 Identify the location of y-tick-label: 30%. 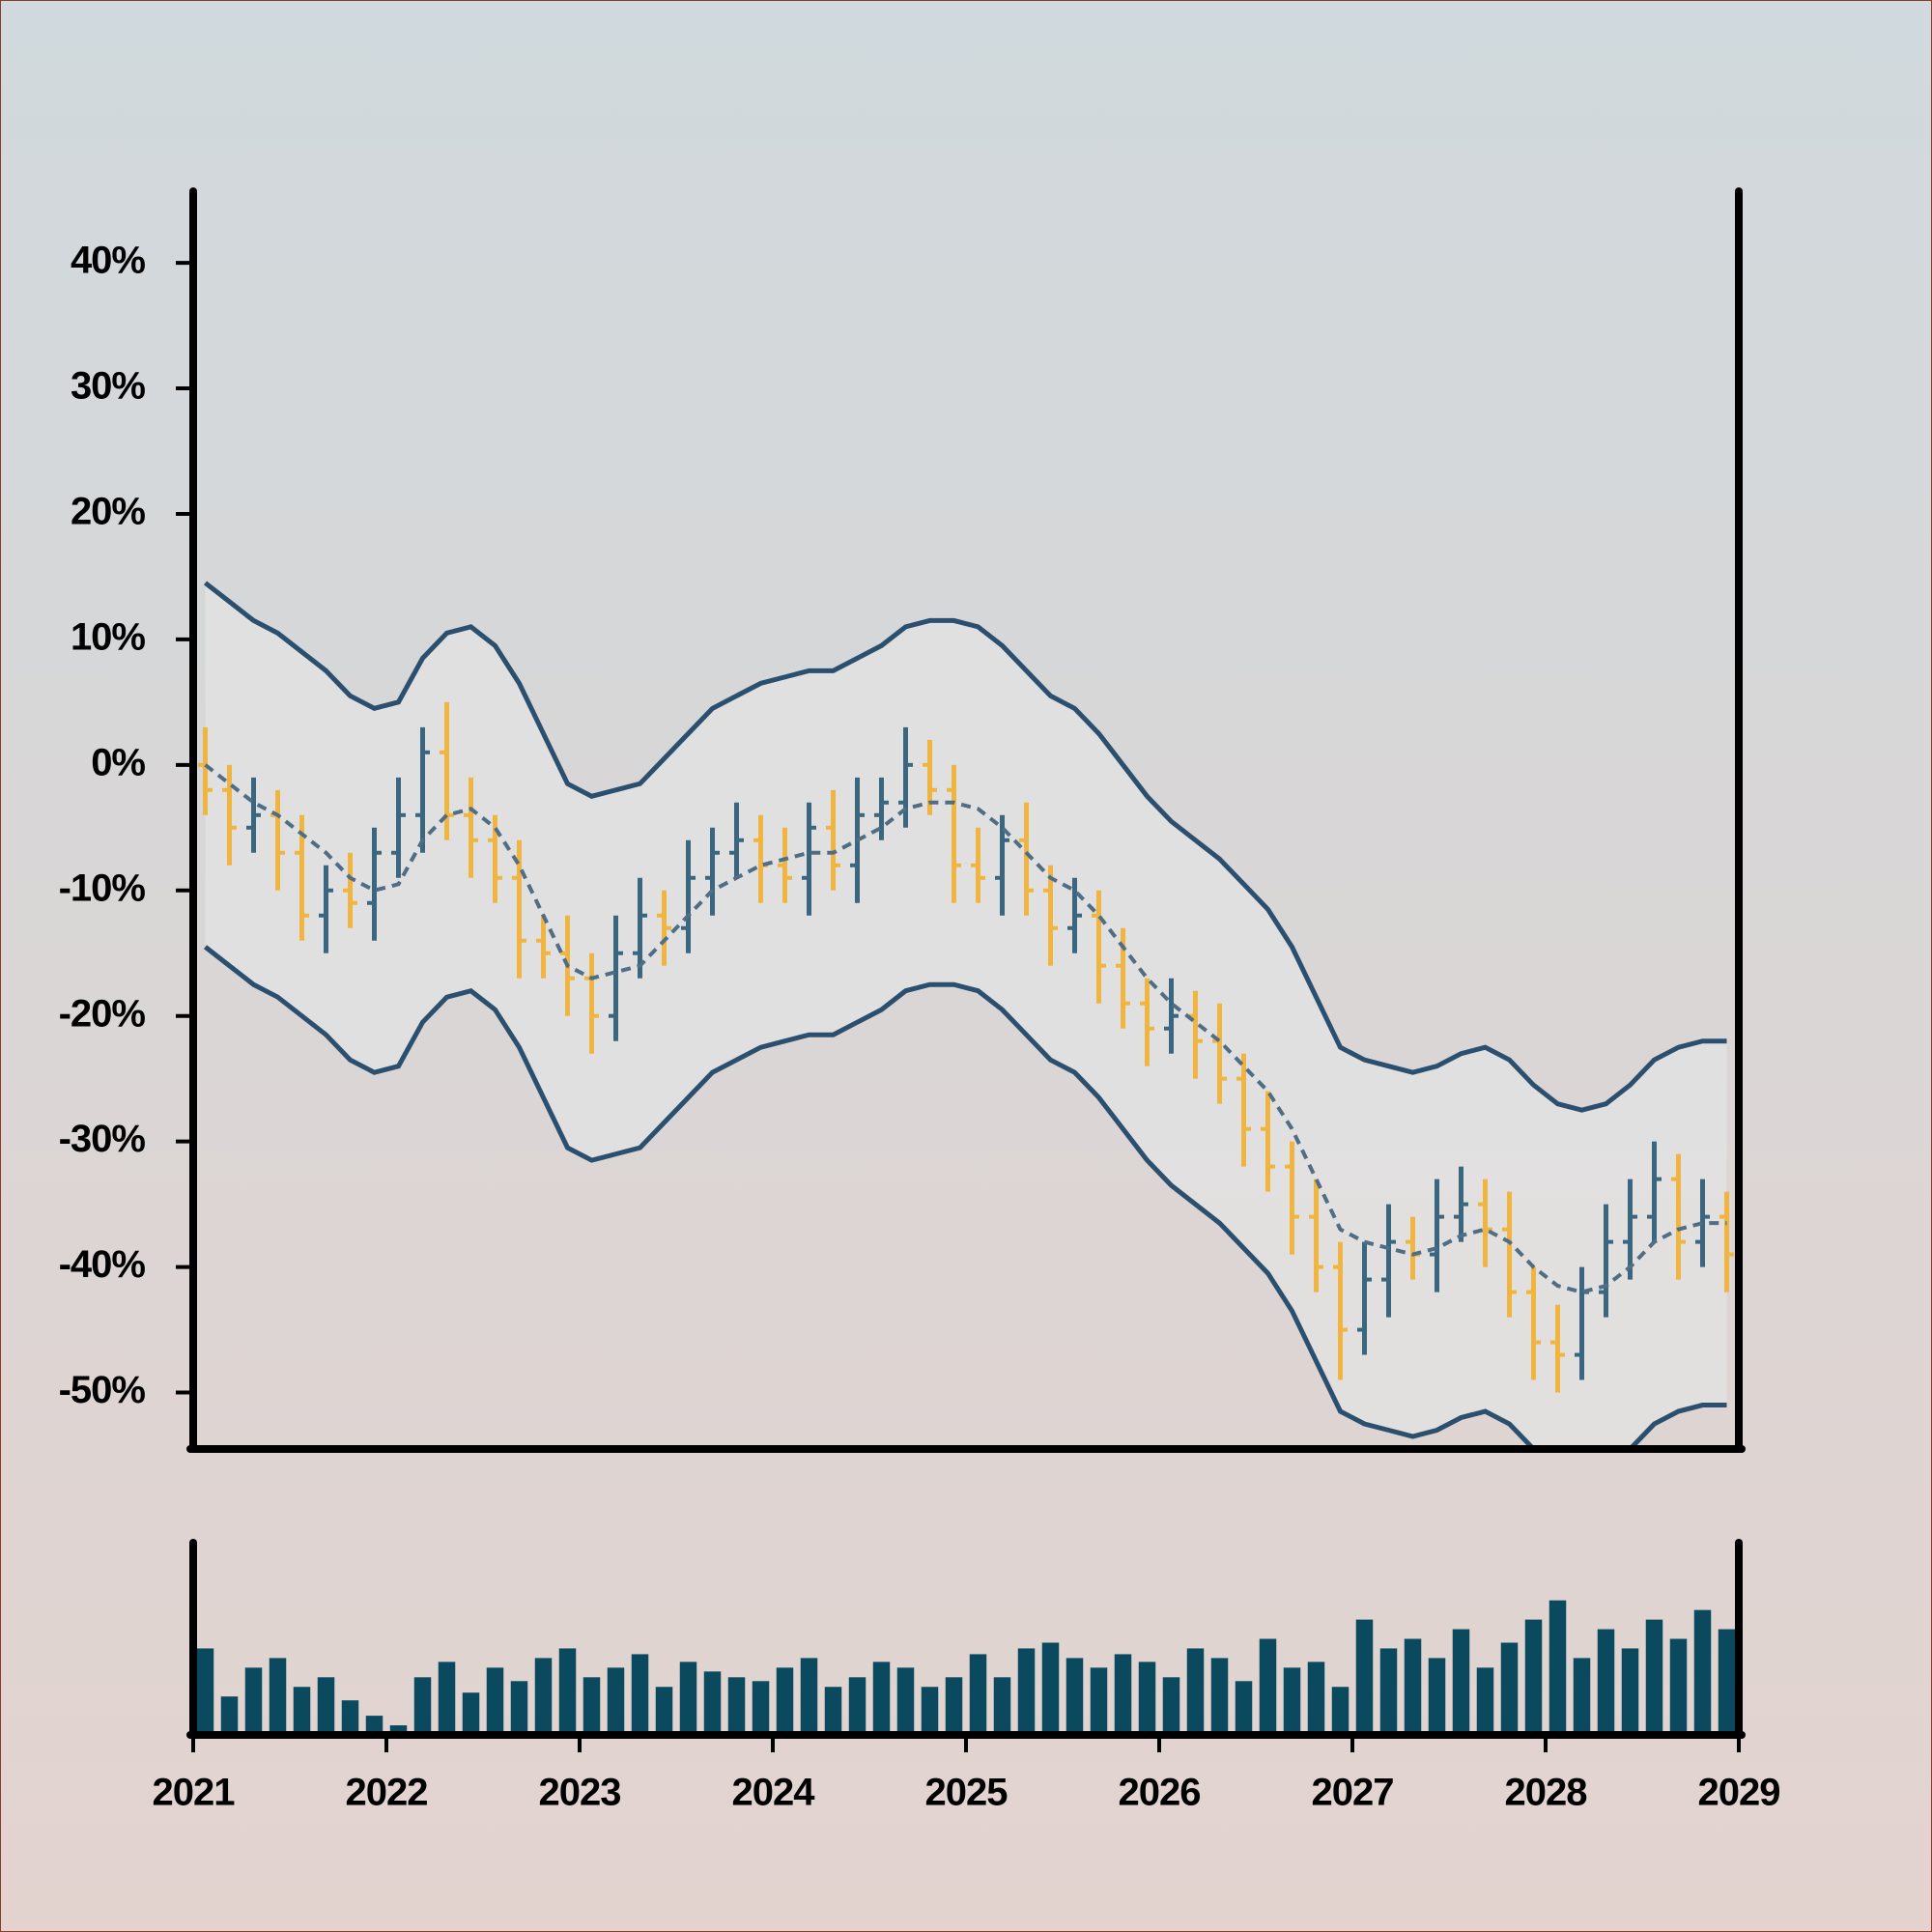
(108, 386).